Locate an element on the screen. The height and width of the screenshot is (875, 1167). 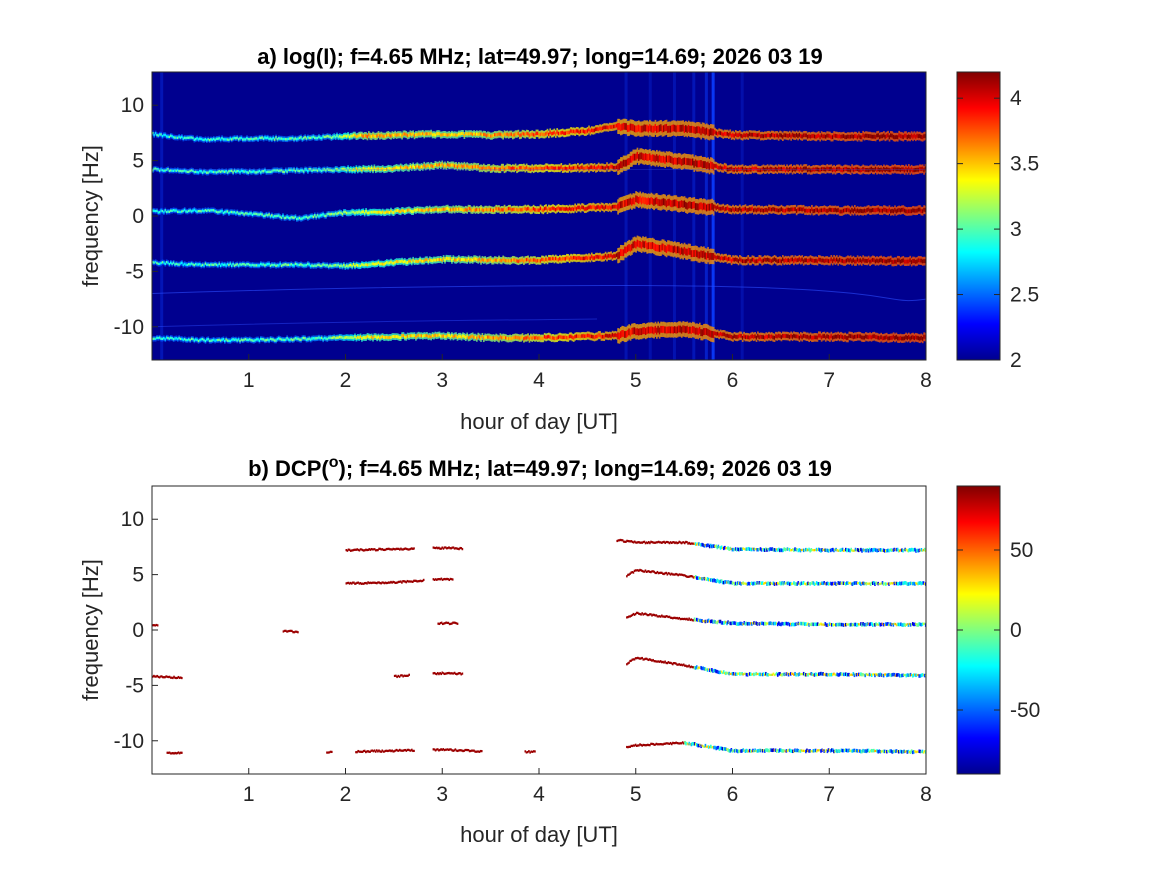
noise-streak is located at coordinates (713, 216).